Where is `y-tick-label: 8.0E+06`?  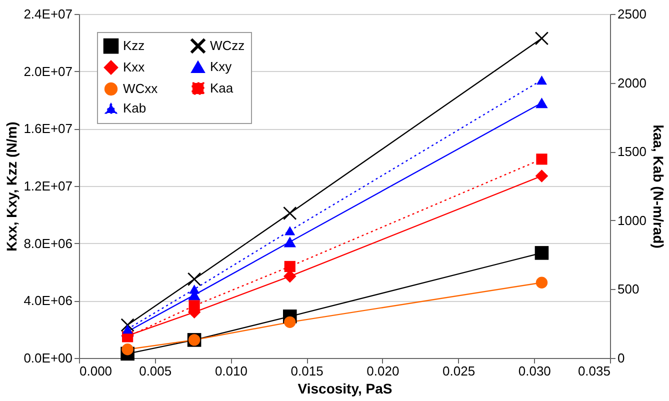 y-tick-label: 8.0E+06 is located at coordinates (48, 243).